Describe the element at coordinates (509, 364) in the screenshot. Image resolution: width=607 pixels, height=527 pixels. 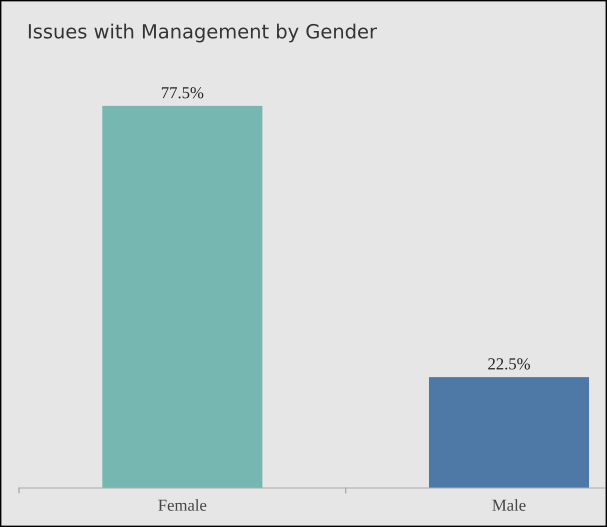
I see `data-label: 22.5%` at that location.